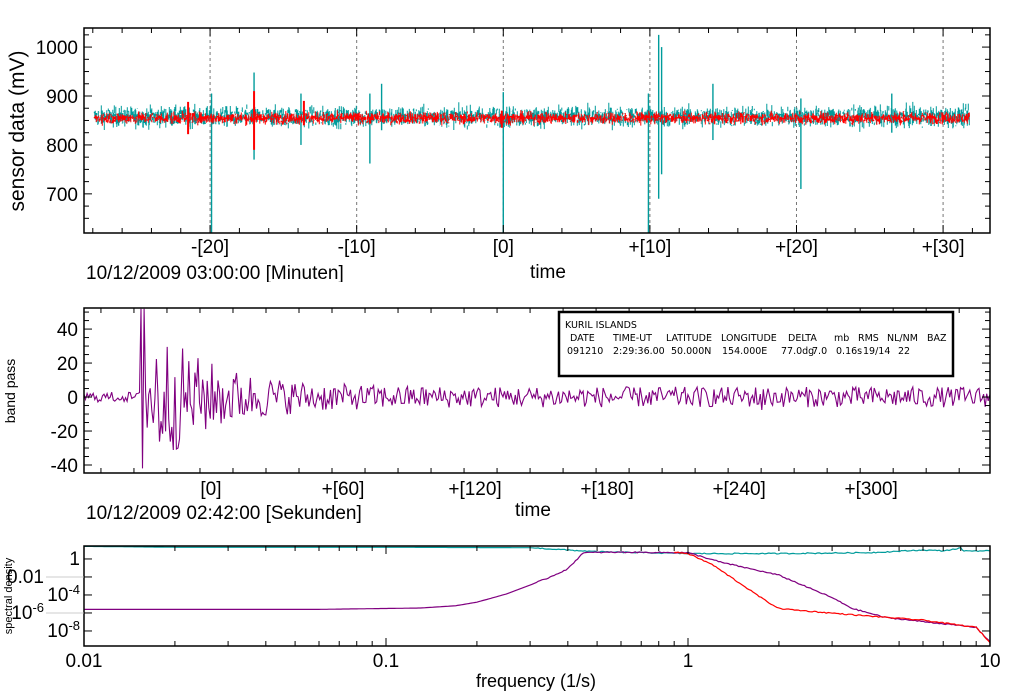 The height and width of the screenshot is (692, 1024). I want to click on bandpass-x-tick-label: +[60], so click(343, 489).